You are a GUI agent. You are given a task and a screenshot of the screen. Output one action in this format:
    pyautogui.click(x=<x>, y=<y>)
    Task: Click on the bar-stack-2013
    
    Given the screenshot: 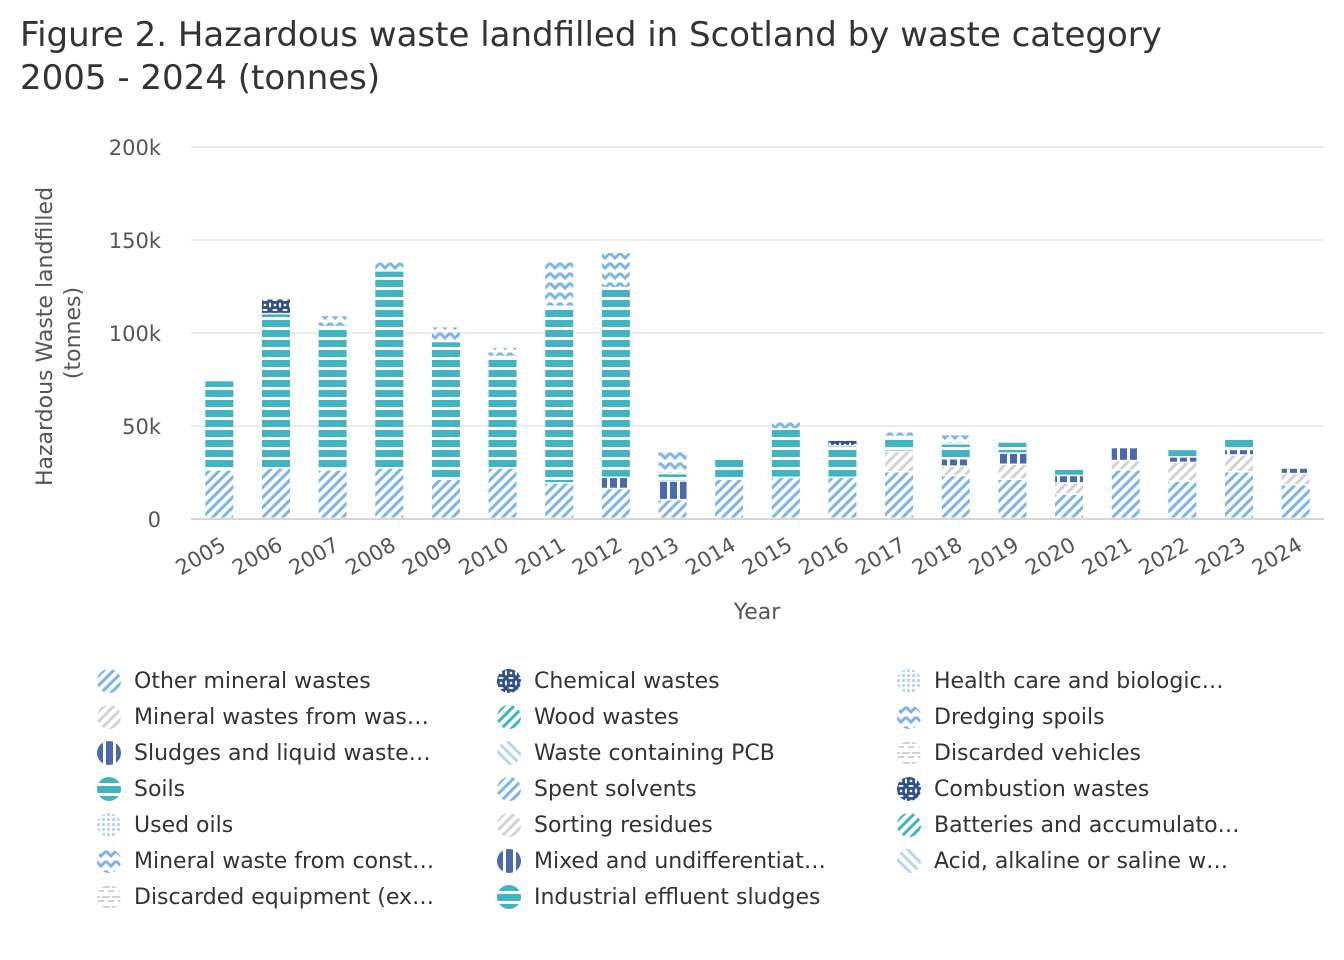 What is the action you would take?
    pyautogui.click(x=672, y=485)
    